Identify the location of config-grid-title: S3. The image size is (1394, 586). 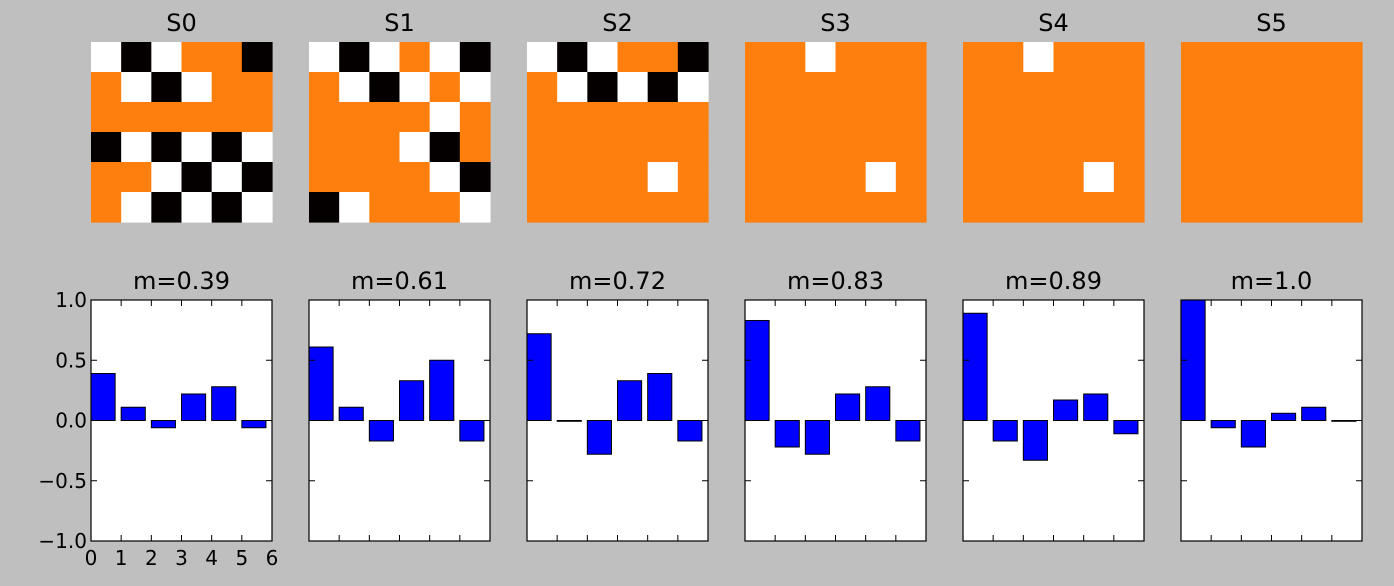
(835, 23).